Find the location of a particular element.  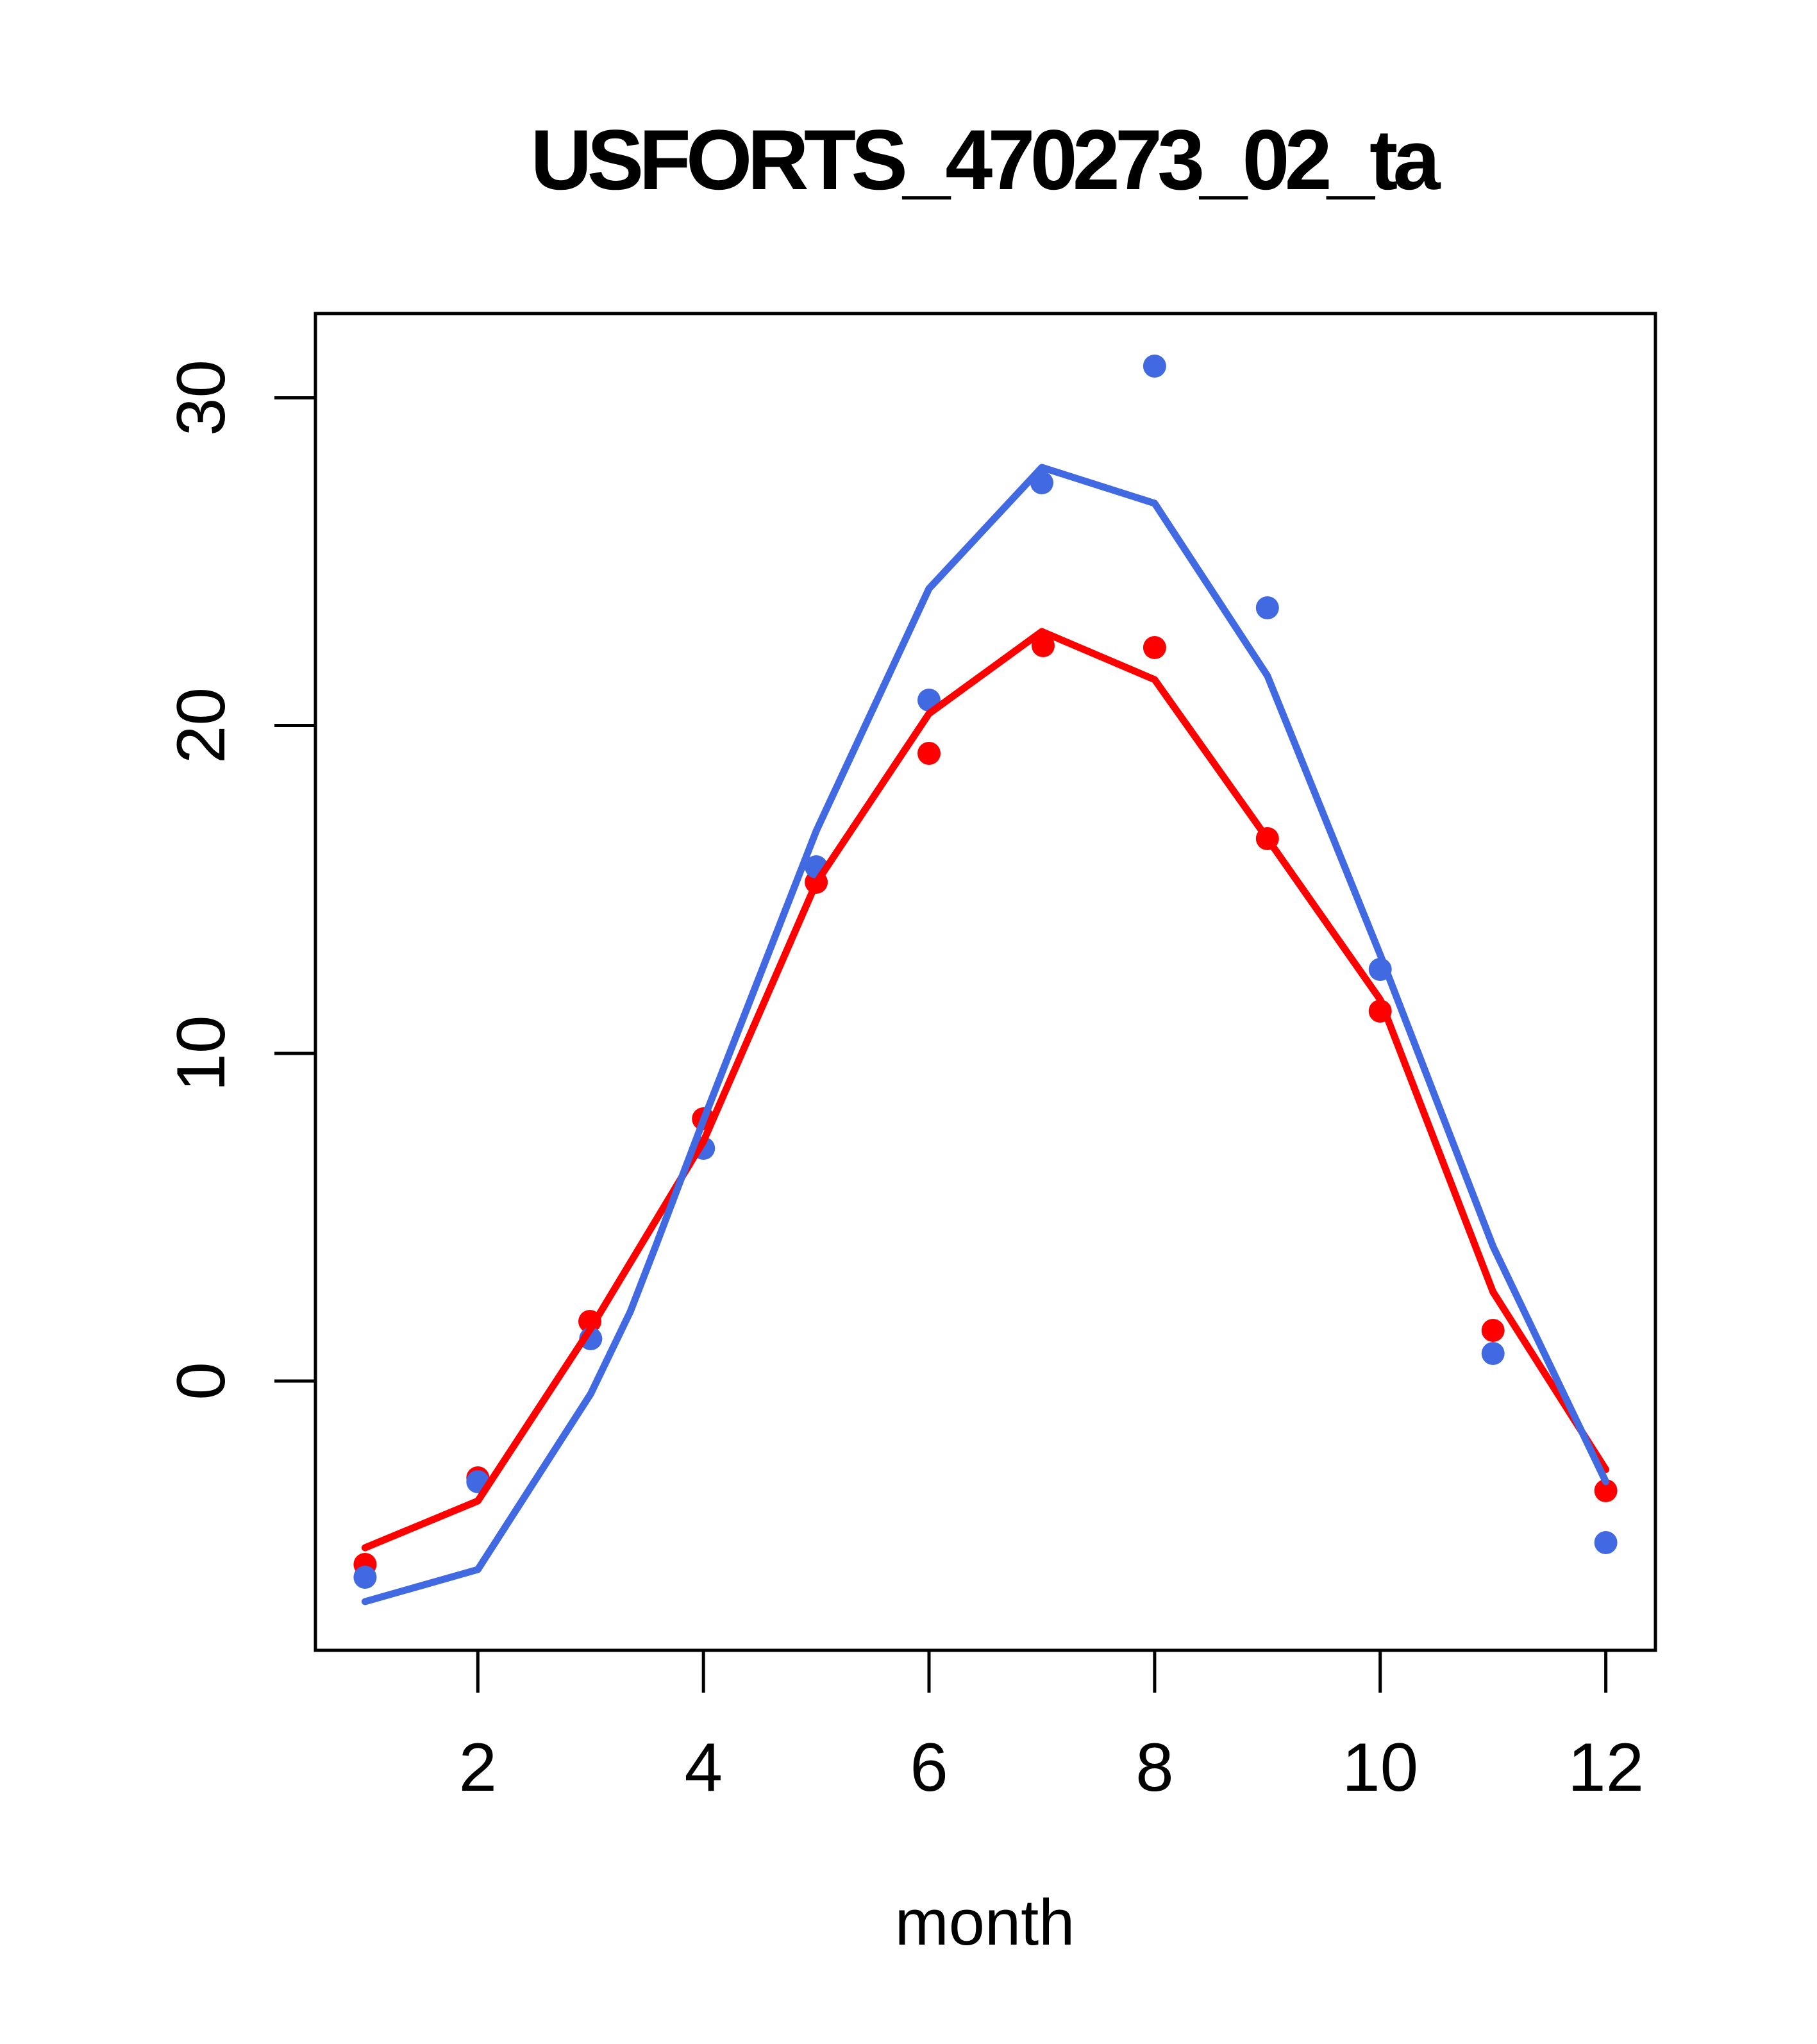

svg-text: 30 is located at coordinates (201, 398).